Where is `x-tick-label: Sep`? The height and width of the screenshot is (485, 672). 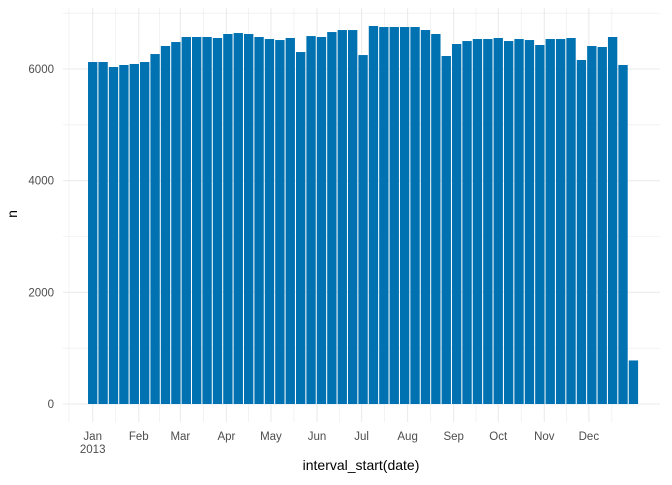
x-tick-label: Sep is located at coordinates (453, 437).